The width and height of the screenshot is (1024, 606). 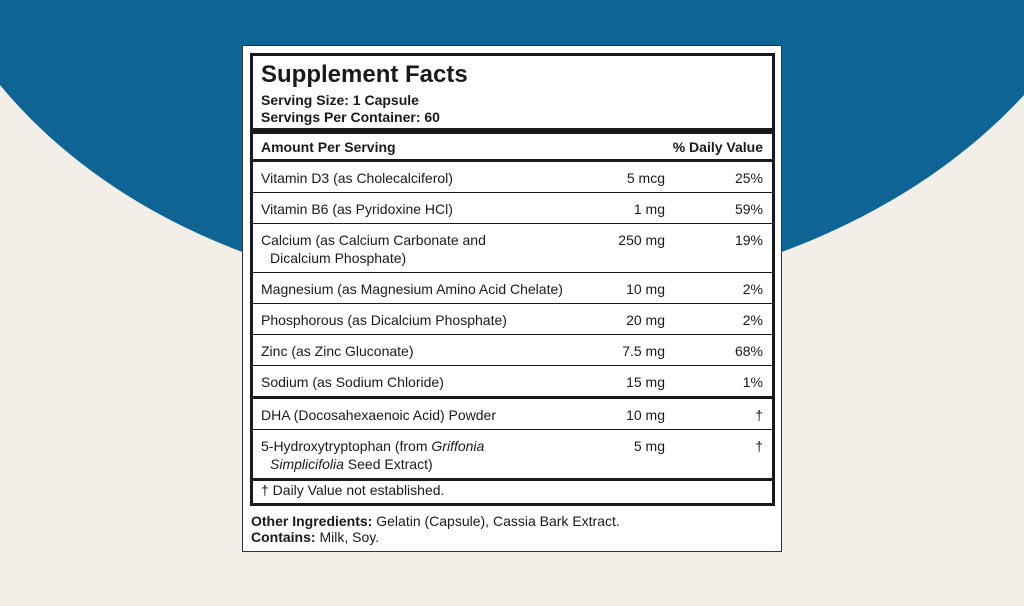 I want to click on contains-text: Milk, Soy., so click(x=347, y=537).